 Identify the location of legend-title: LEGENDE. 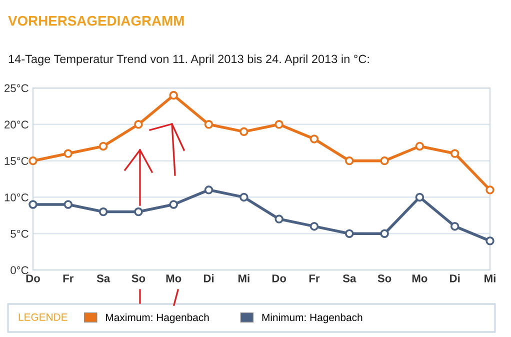
(43, 317).